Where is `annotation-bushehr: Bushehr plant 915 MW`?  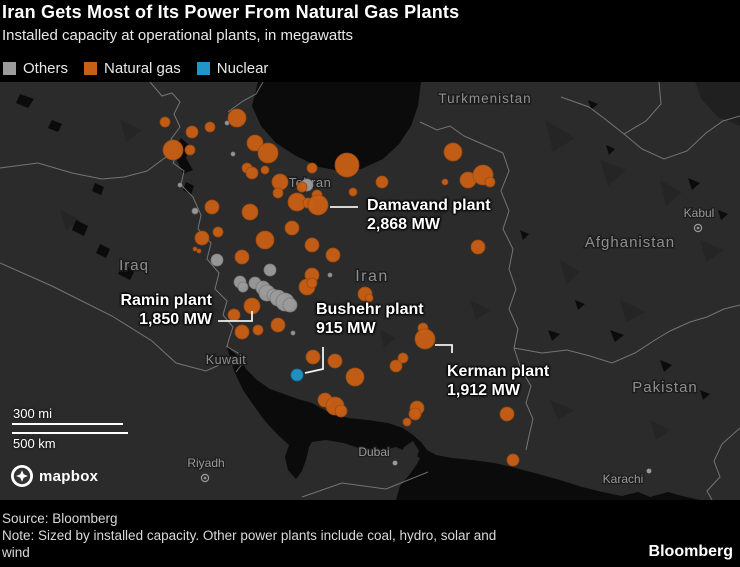
annotation-bushehr: Bushehr plant 915 MW is located at coordinates (370, 319).